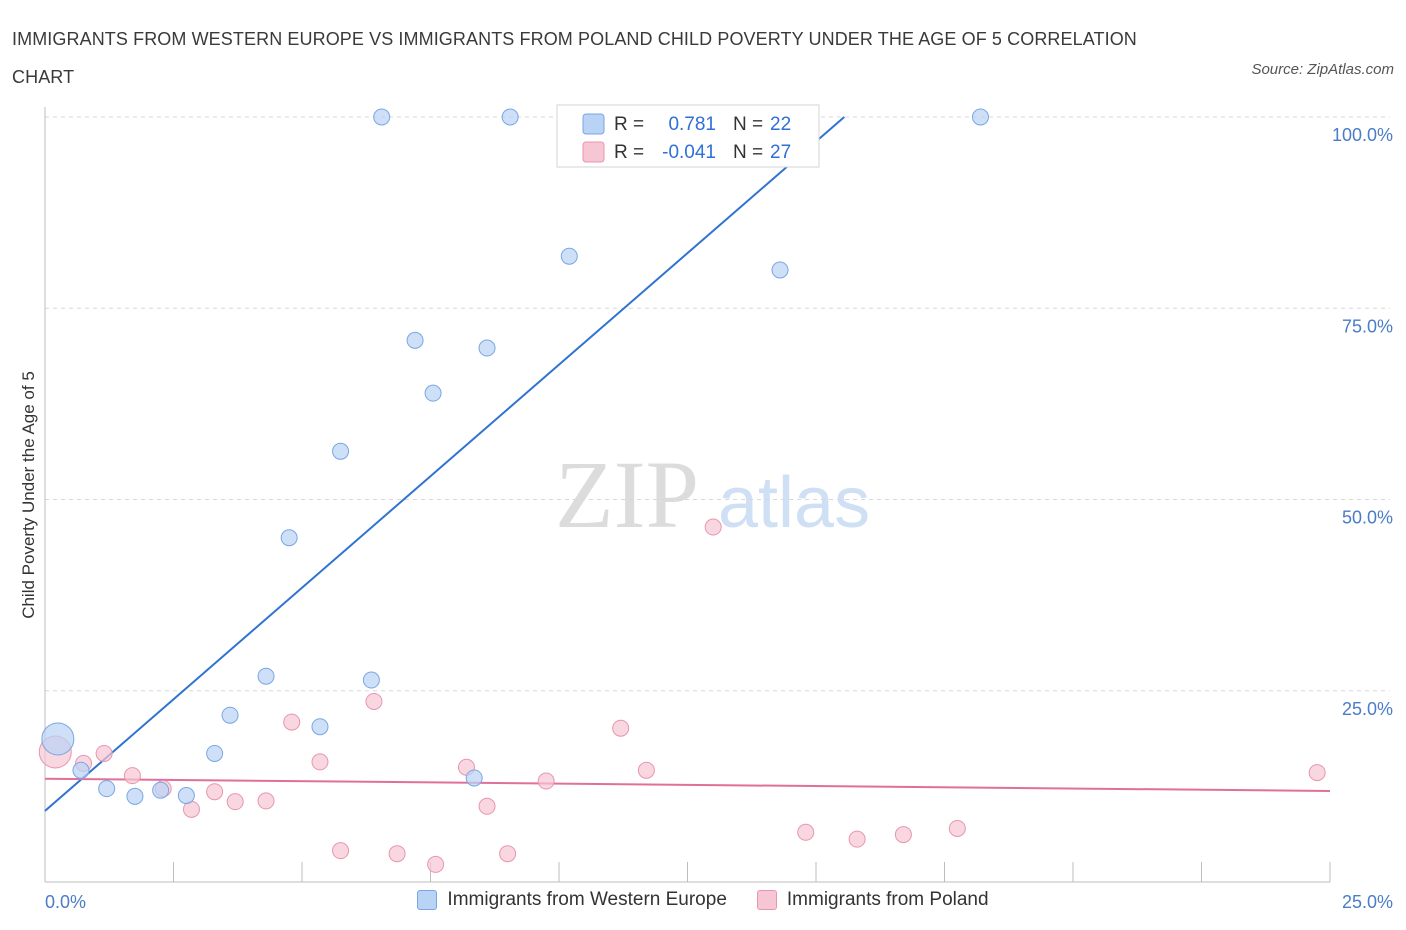 Image resolution: width=1406 pixels, height=930 pixels. What do you see at coordinates (748, 152) in the screenshot?
I see `legend-n-label-2: N =` at bounding box center [748, 152].